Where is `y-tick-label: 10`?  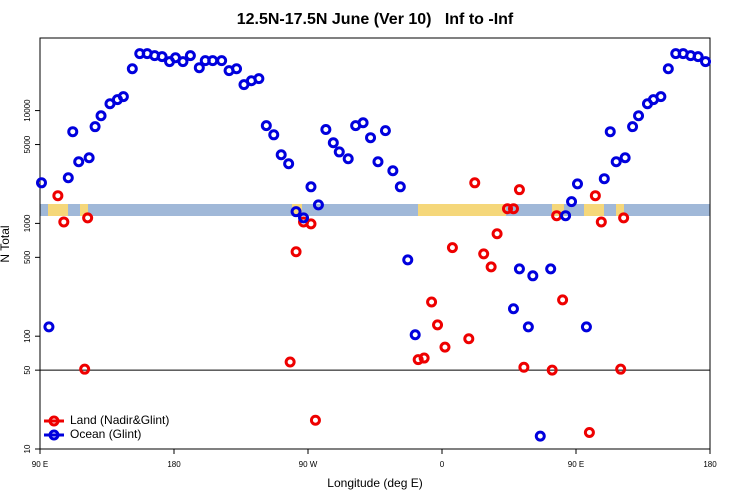 y-tick-label: 10 is located at coordinates (27, 448).